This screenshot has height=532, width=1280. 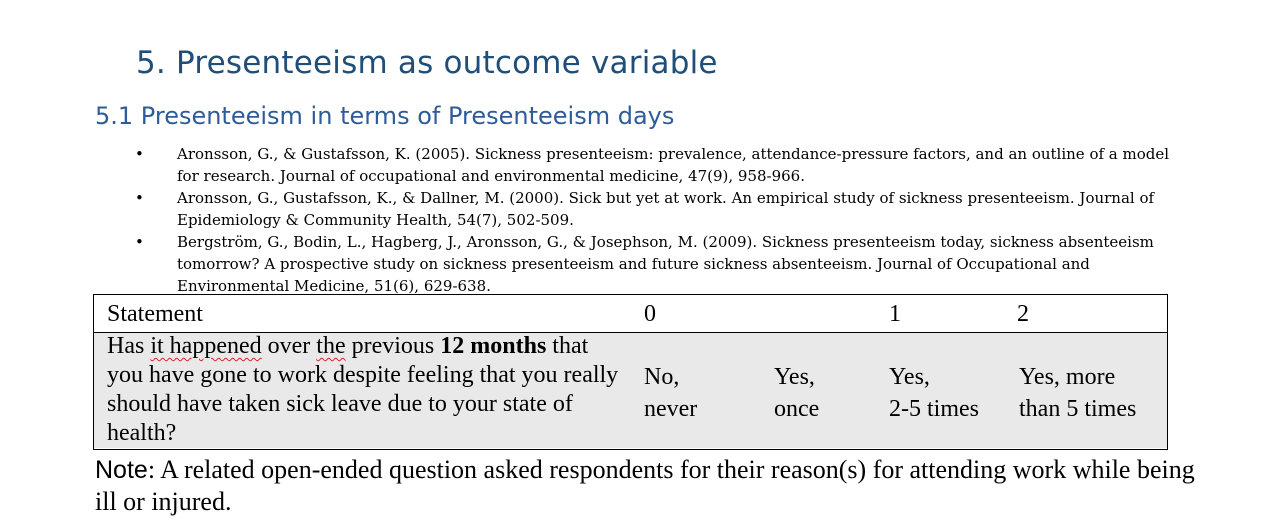 I want to click on table-header-row: Statement 0 1 2, so click(x=630, y=314).